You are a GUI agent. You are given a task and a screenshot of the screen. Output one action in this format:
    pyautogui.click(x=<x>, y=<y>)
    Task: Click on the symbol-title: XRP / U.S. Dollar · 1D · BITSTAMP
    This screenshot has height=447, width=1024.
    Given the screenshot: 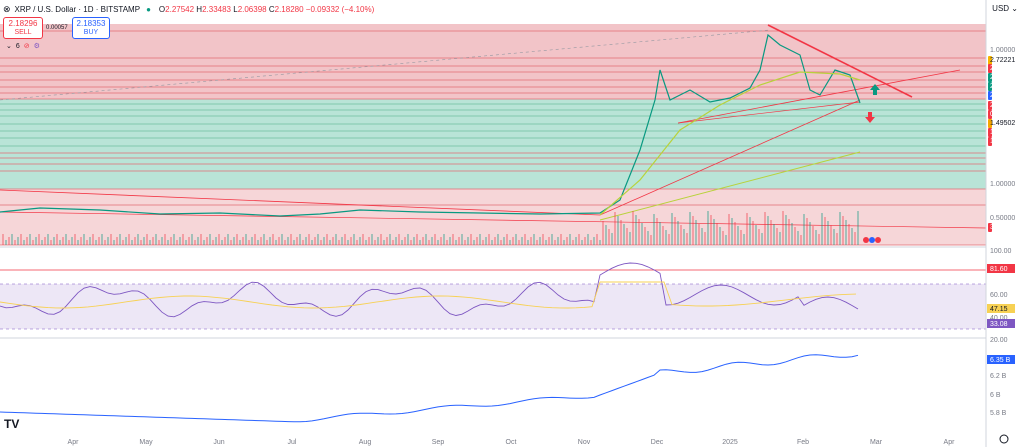 What is the action you would take?
    pyautogui.click(x=77, y=9)
    